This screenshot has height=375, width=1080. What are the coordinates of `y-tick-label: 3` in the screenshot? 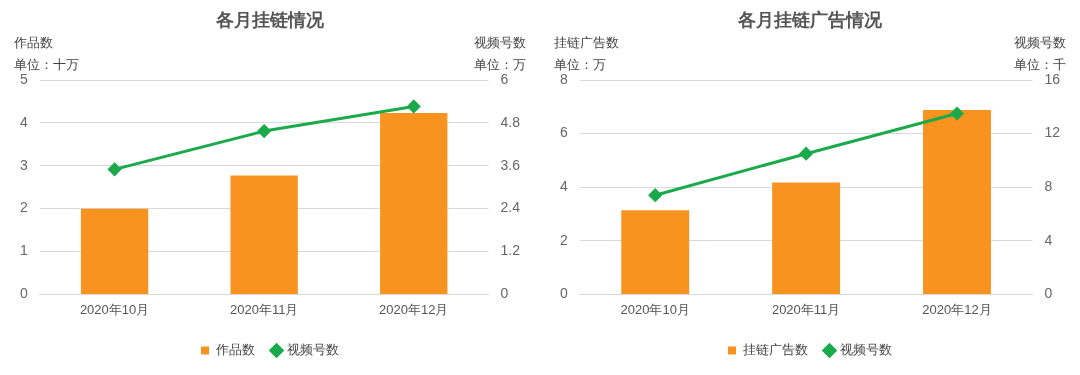 It's located at (23, 164).